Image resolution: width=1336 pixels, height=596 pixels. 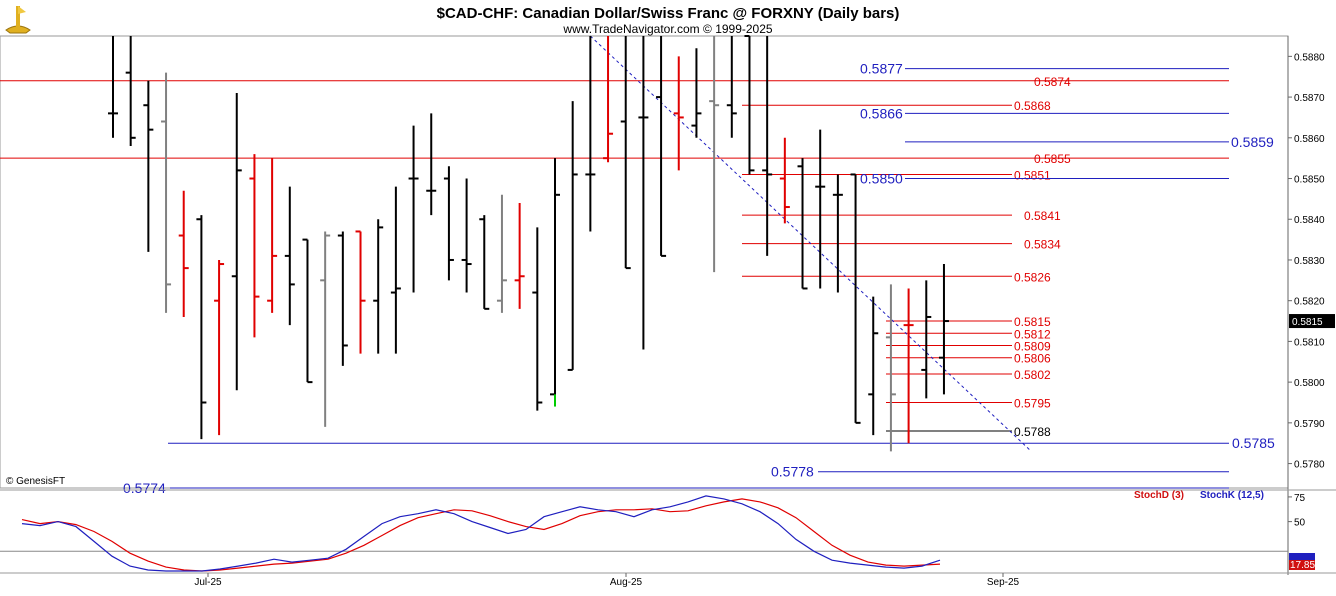 What do you see at coordinates (1042, 245) in the screenshot?
I see `level-label: 0.5834` at bounding box center [1042, 245].